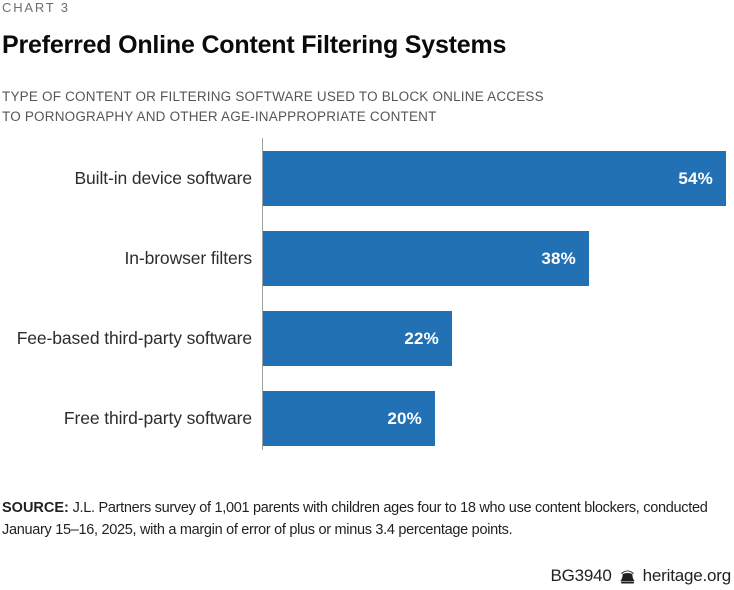 The height and width of the screenshot is (590, 734). What do you see at coordinates (357, 338) in the screenshot?
I see `bar: 22%` at bounding box center [357, 338].